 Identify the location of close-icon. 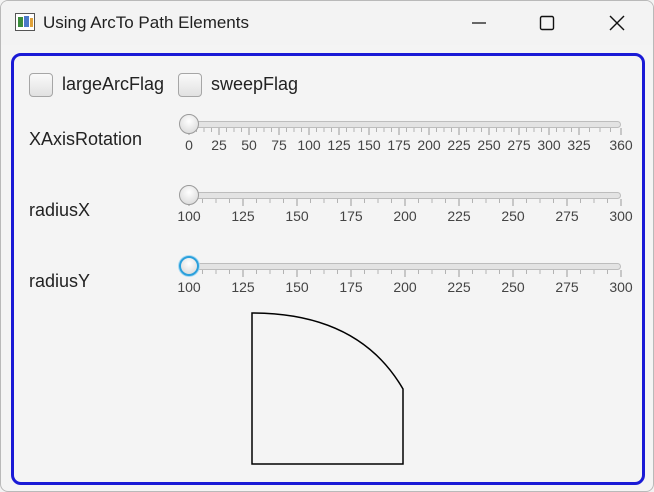
(617, 23).